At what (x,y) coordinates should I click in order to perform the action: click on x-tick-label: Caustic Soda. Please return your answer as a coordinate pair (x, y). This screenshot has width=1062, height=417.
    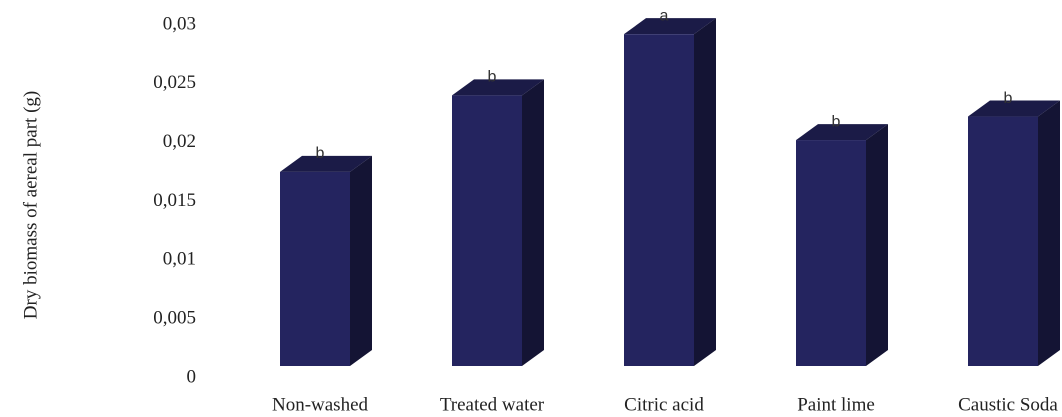
    Looking at the image, I should click on (1008, 404).